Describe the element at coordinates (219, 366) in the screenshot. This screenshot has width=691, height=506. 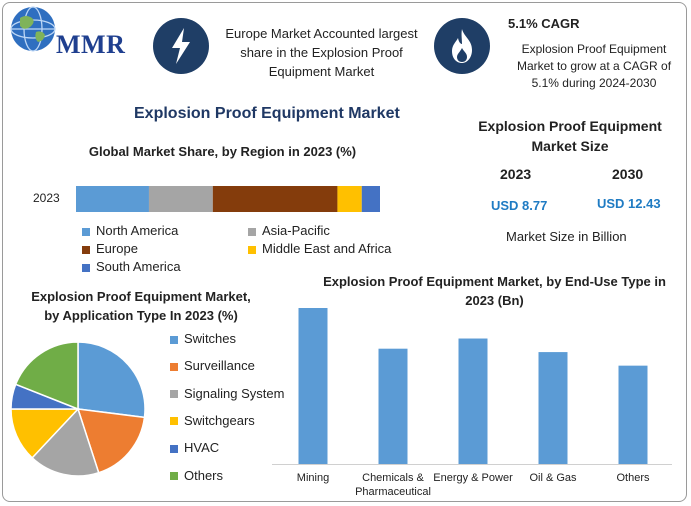
I see `legend-label: Surveillance` at that location.